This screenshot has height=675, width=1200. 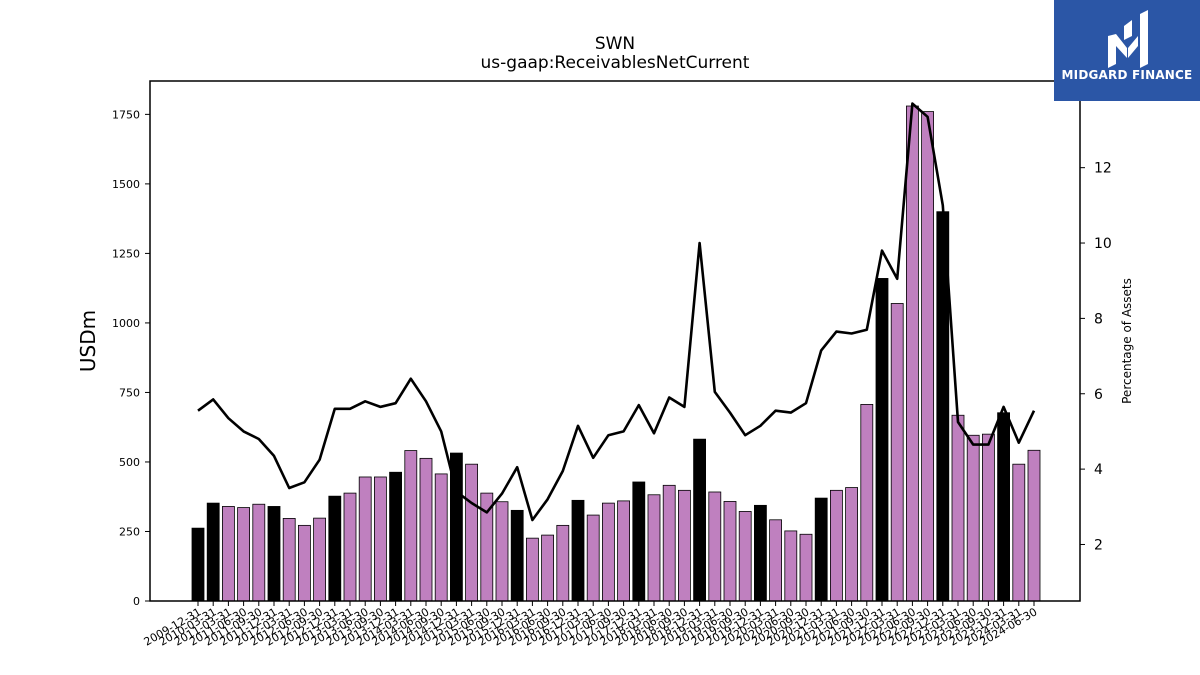 What do you see at coordinates (1127, 341) in the screenshot?
I see `y2-axis-label: Percentage of Assets` at bounding box center [1127, 341].